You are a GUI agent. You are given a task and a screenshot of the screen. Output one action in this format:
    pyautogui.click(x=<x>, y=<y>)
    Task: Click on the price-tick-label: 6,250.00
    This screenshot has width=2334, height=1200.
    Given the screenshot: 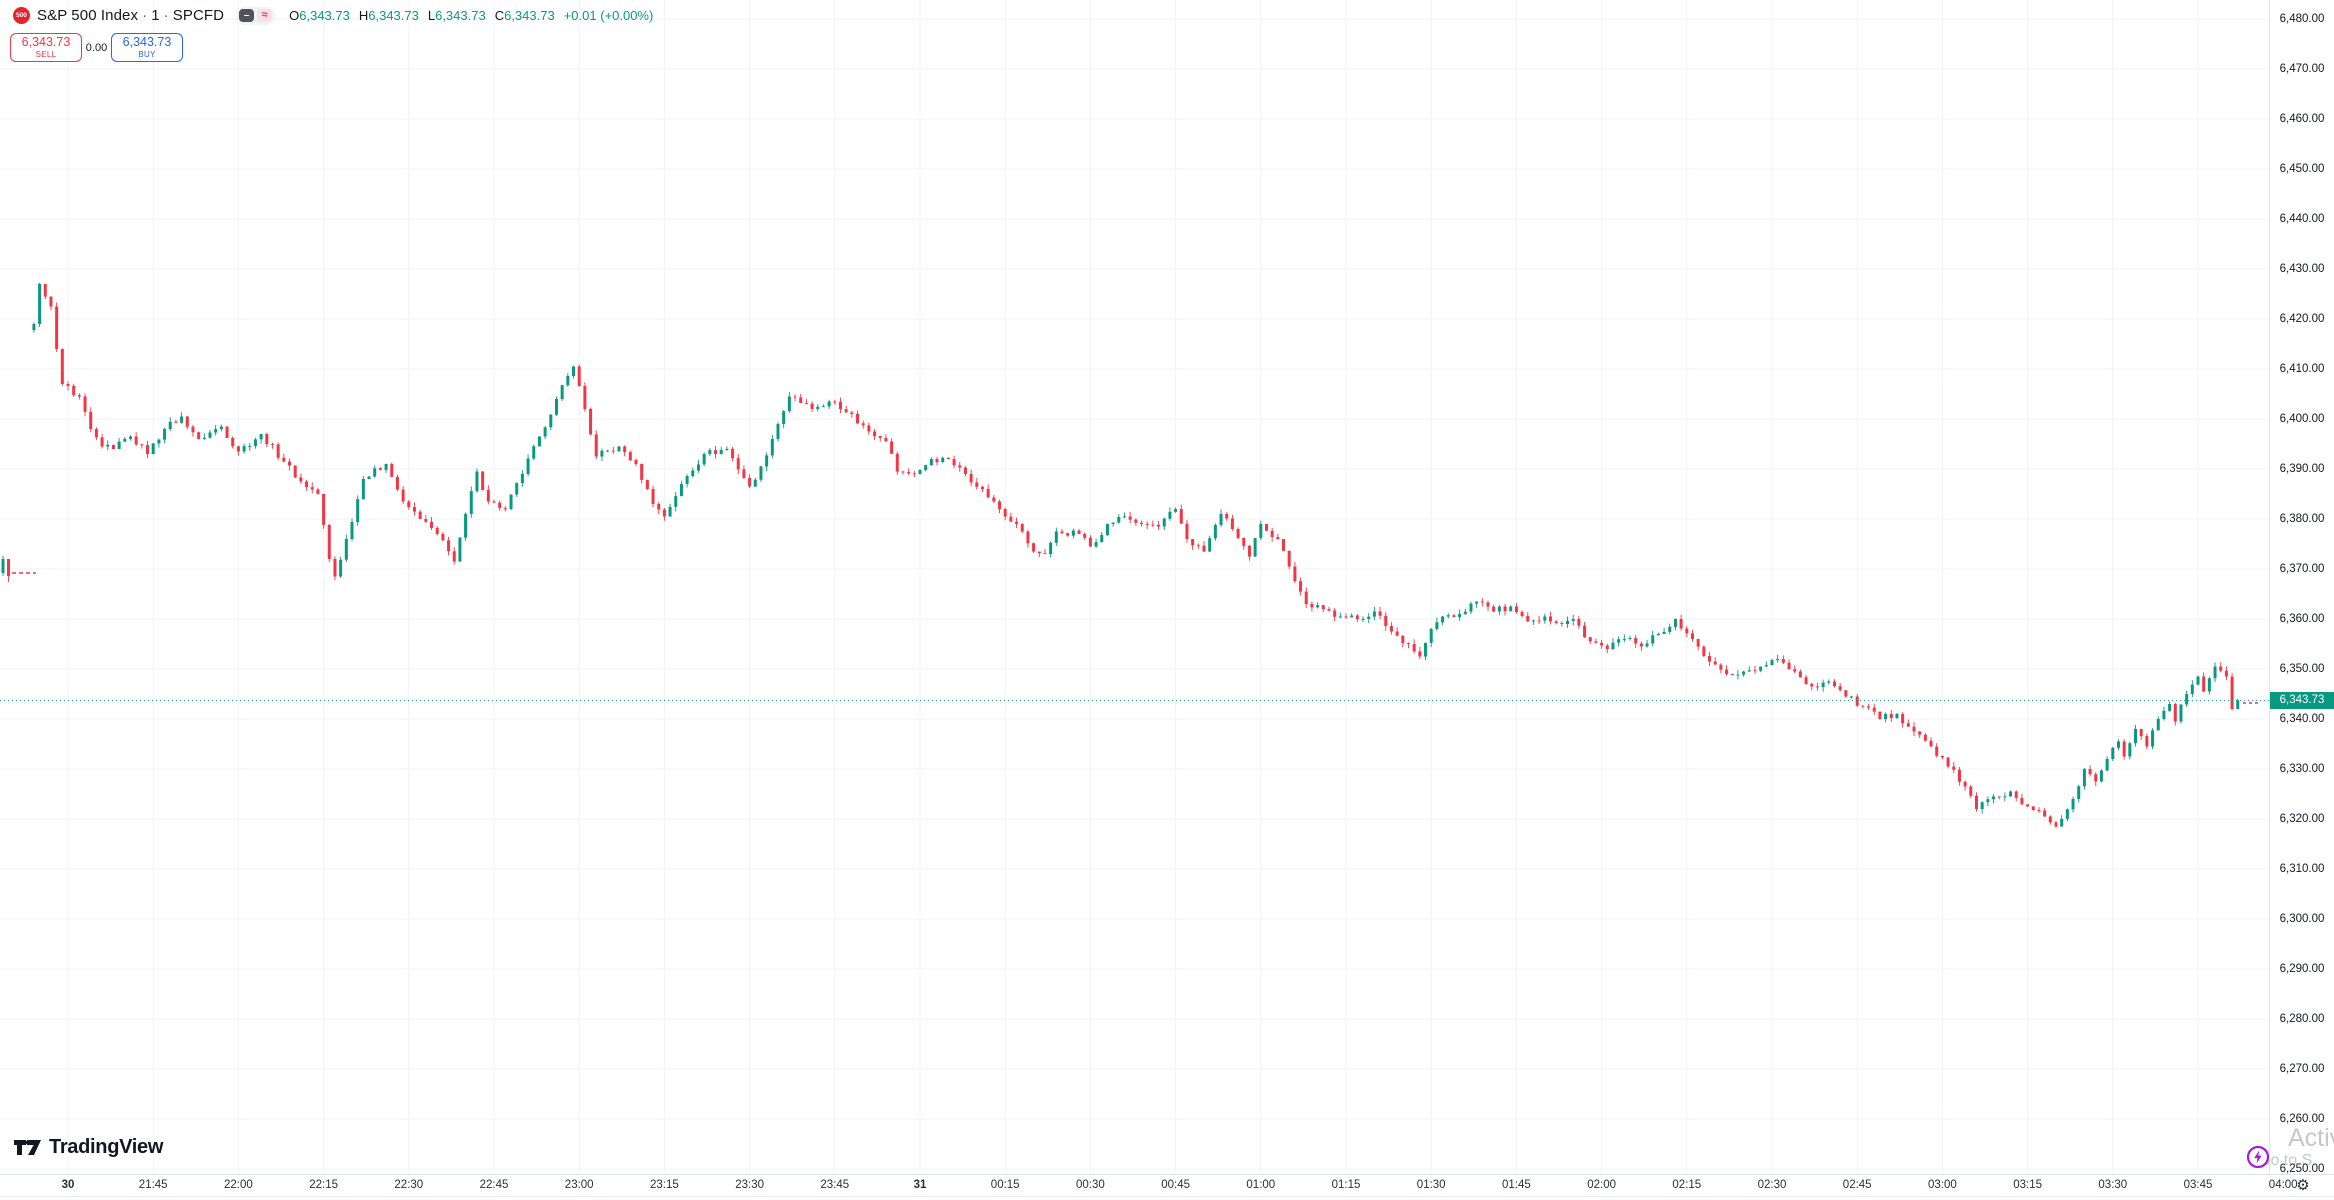 What is the action you would take?
    pyautogui.click(x=2302, y=1169)
    